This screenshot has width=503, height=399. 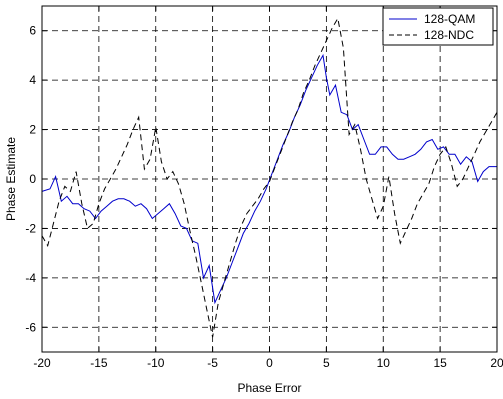 I want to click on x-axis-title: Phase Error, so click(x=269, y=388).